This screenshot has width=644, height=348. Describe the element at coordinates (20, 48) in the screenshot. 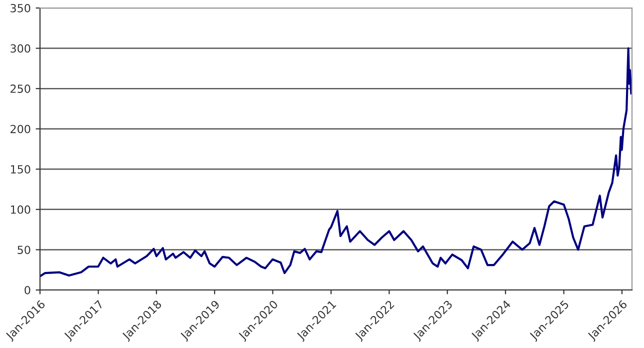

I see `y-tick-label: 300` at that location.